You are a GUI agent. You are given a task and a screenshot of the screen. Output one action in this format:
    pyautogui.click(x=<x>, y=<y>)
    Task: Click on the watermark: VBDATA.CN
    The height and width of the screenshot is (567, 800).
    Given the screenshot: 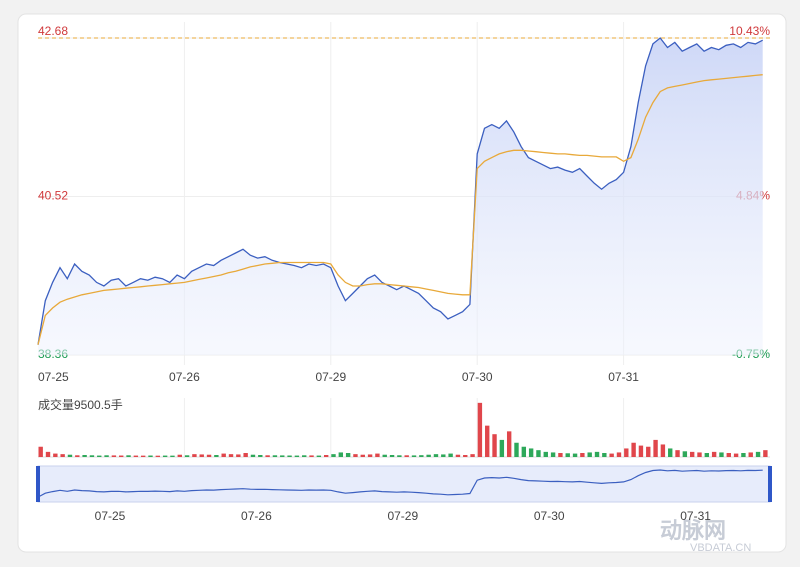 What is the action you would take?
    pyautogui.click(x=720, y=548)
    